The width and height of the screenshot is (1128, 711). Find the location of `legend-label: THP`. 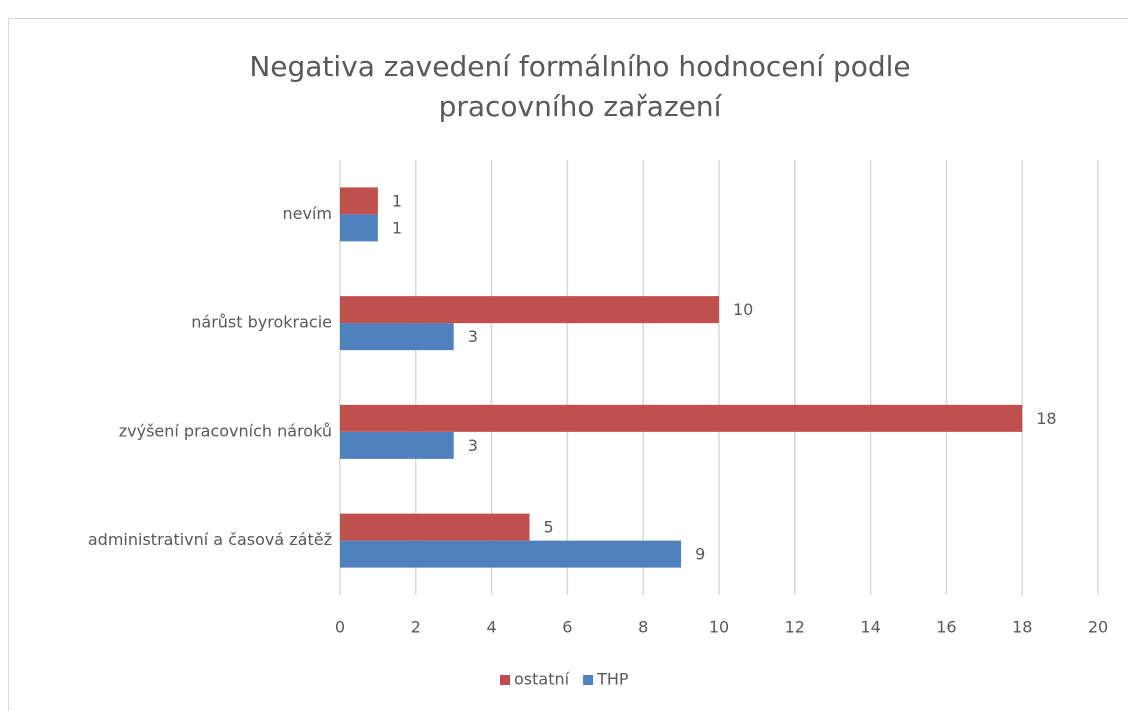

legend-label: THP is located at coordinates (612, 679).